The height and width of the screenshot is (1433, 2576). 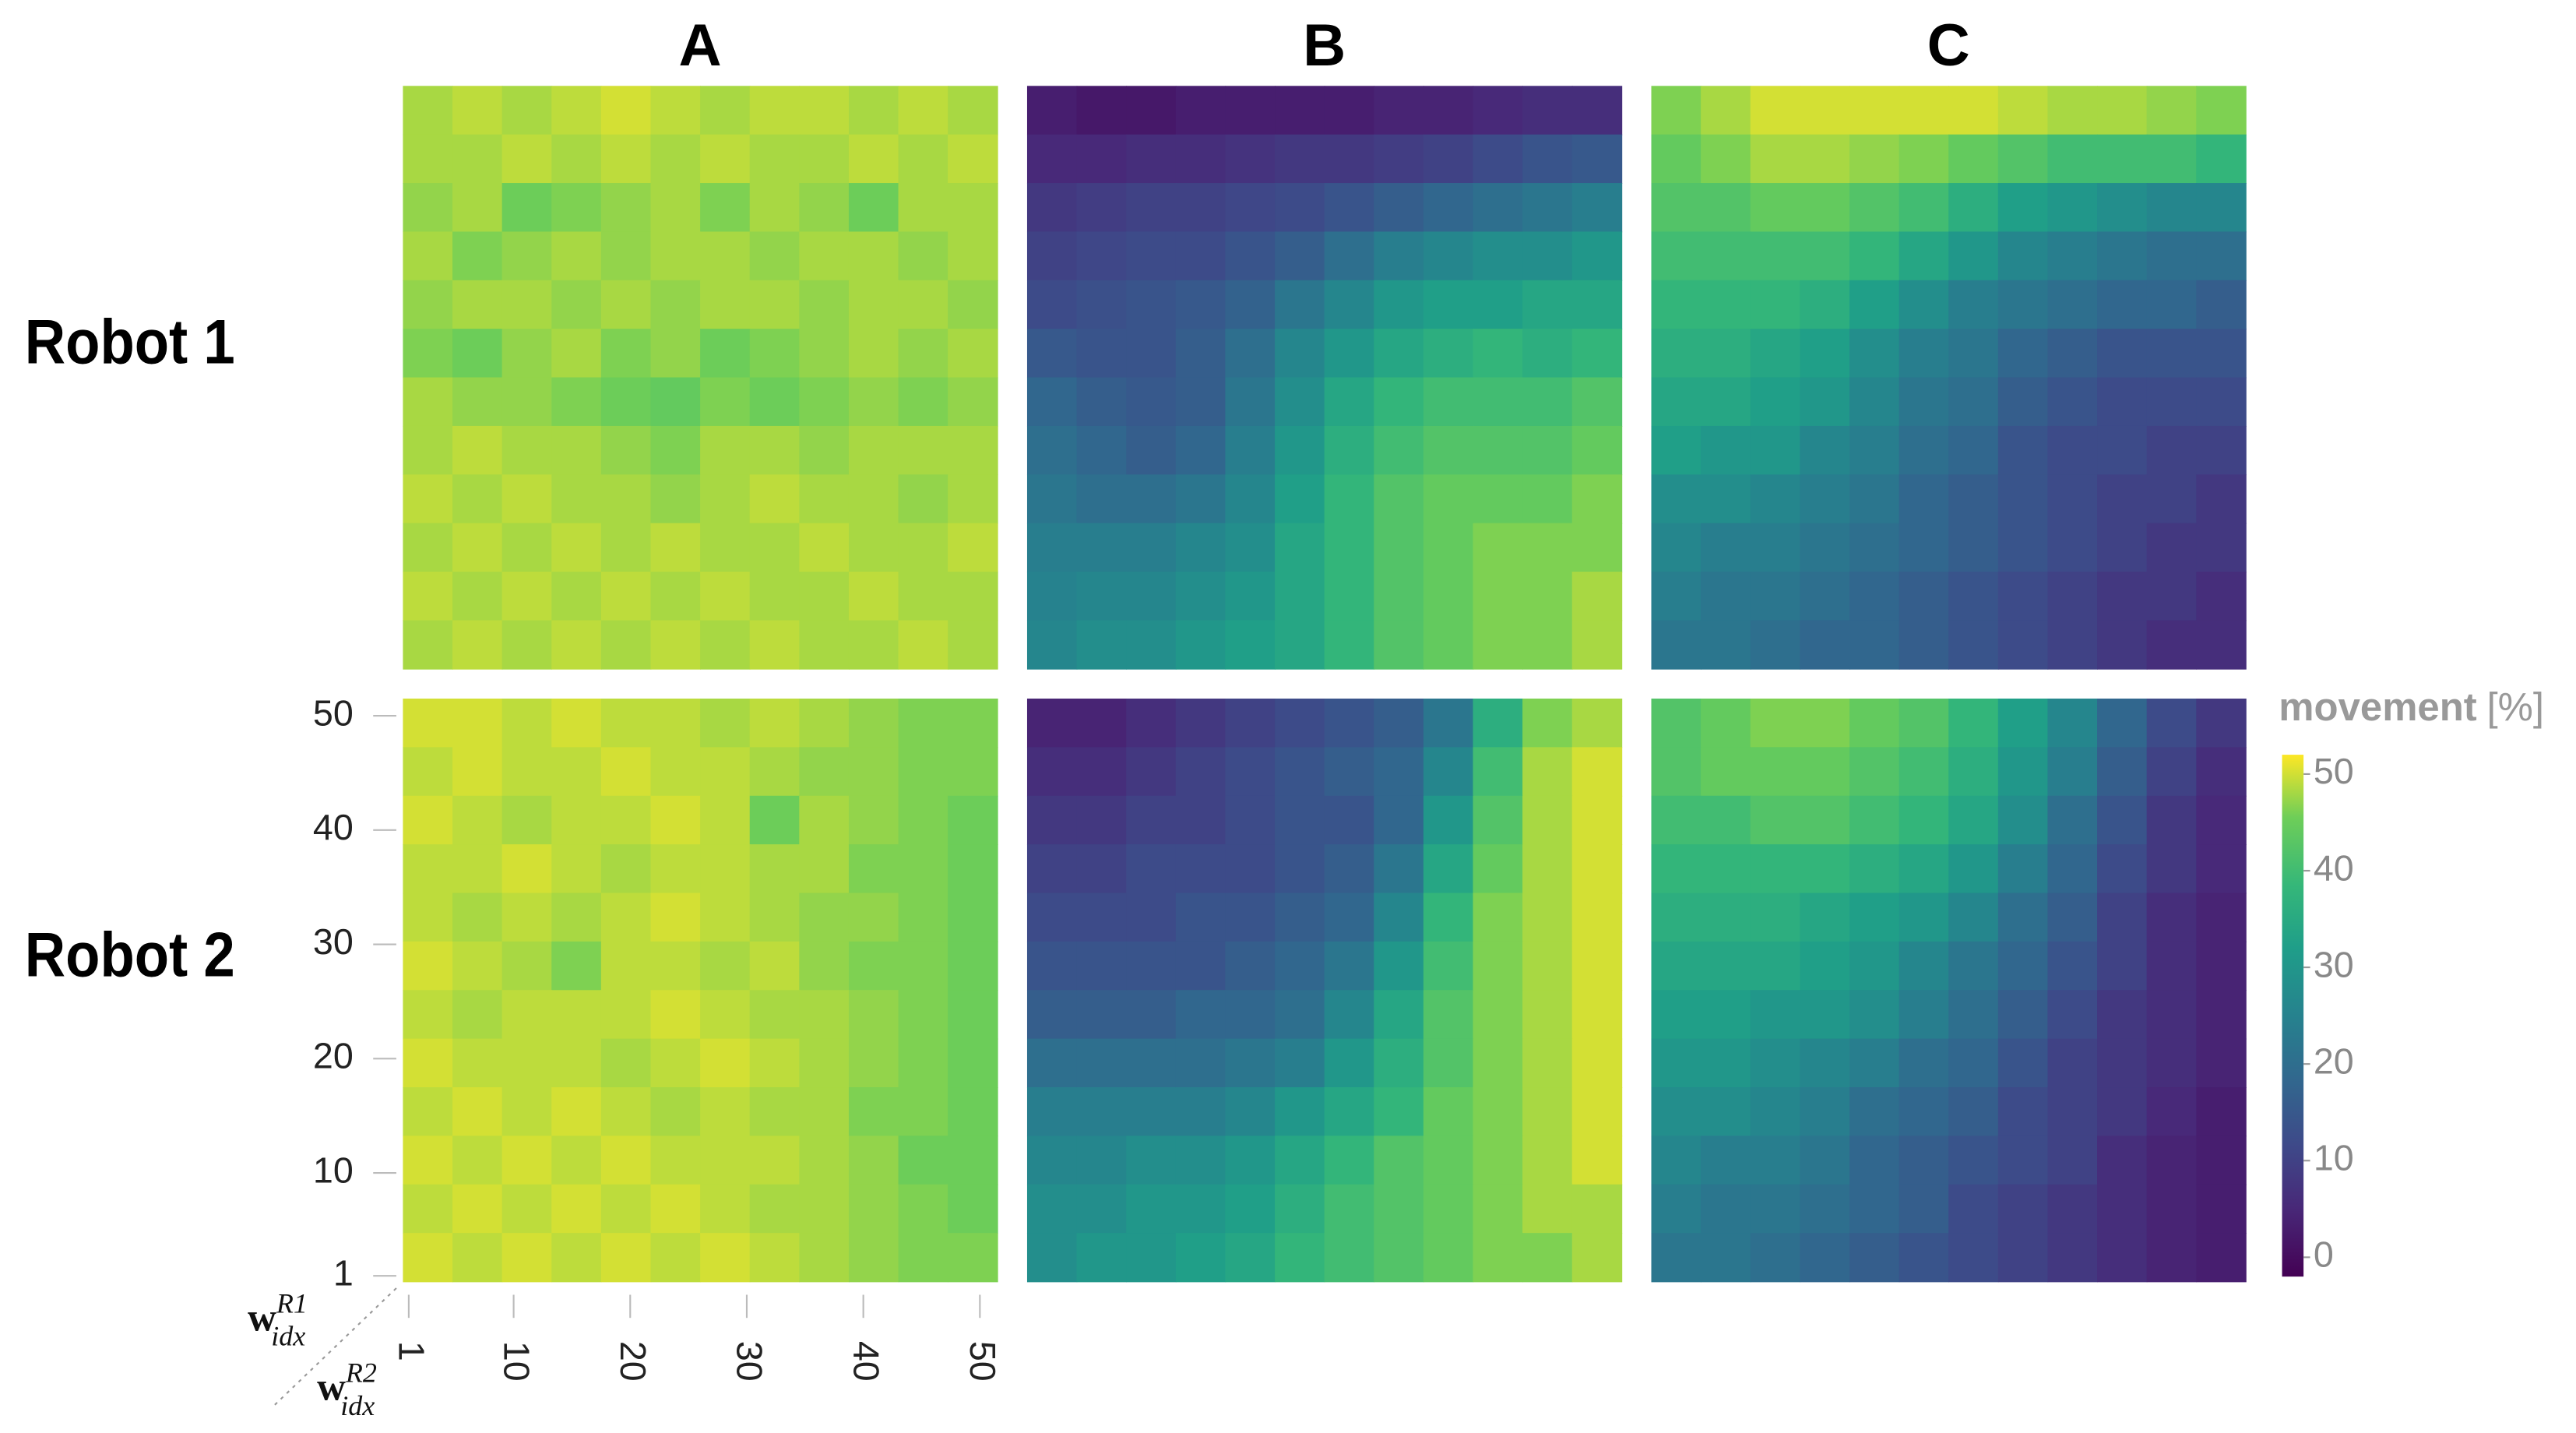 What do you see at coordinates (334, 1347) in the screenshot?
I see `axis-diagonal` at bounding box center [334, 1347].